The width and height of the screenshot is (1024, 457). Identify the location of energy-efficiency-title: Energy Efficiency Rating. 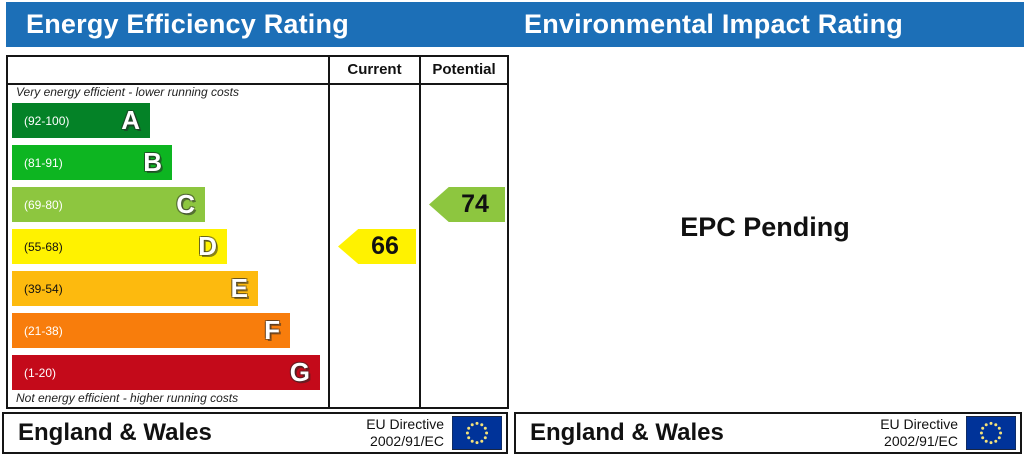
(187, 24).